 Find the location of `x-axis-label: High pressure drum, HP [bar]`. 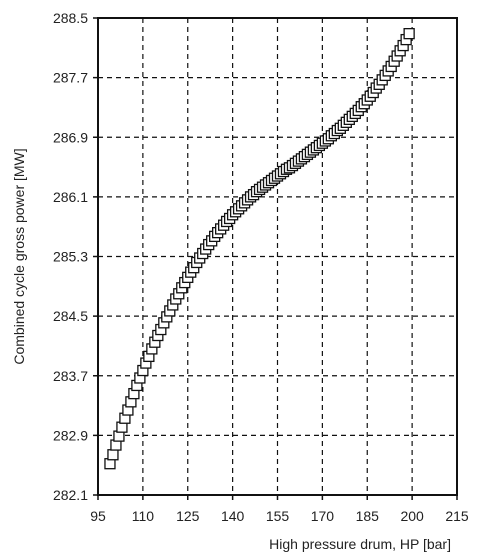

x-axis-label: High pressure drum, HP [bar] is located at coordinates (360, 544).